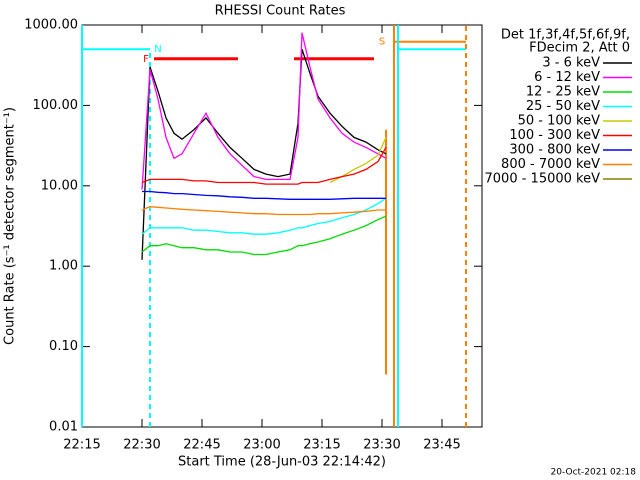 This screenshot has height=480, width=640. What do you see at coordinates (563, 106) in the screenshot?
I see `legend-label: 25 - 50 keV` at bounding box center [563, 106].